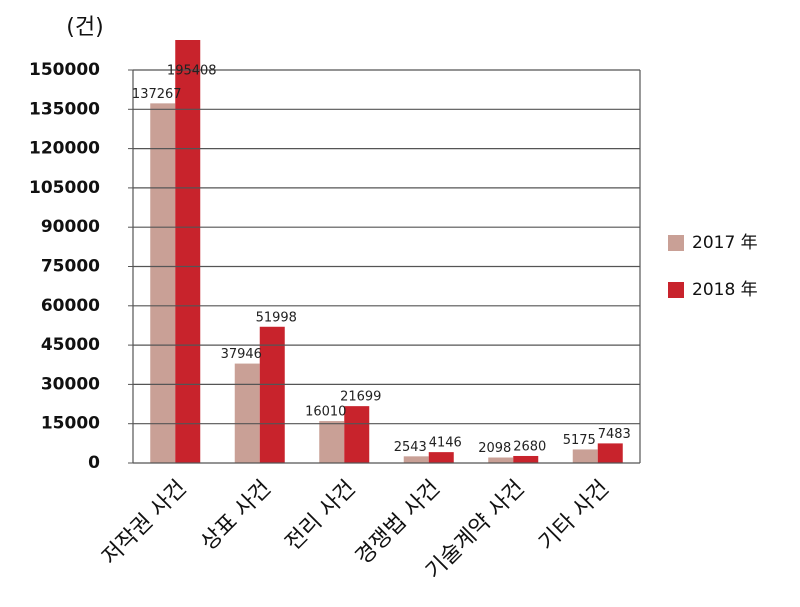 The image size is (800, 607). Describe the element at coordinates (70, 424) in the screenshot. I see `y-tick-label: 15000` at that location.